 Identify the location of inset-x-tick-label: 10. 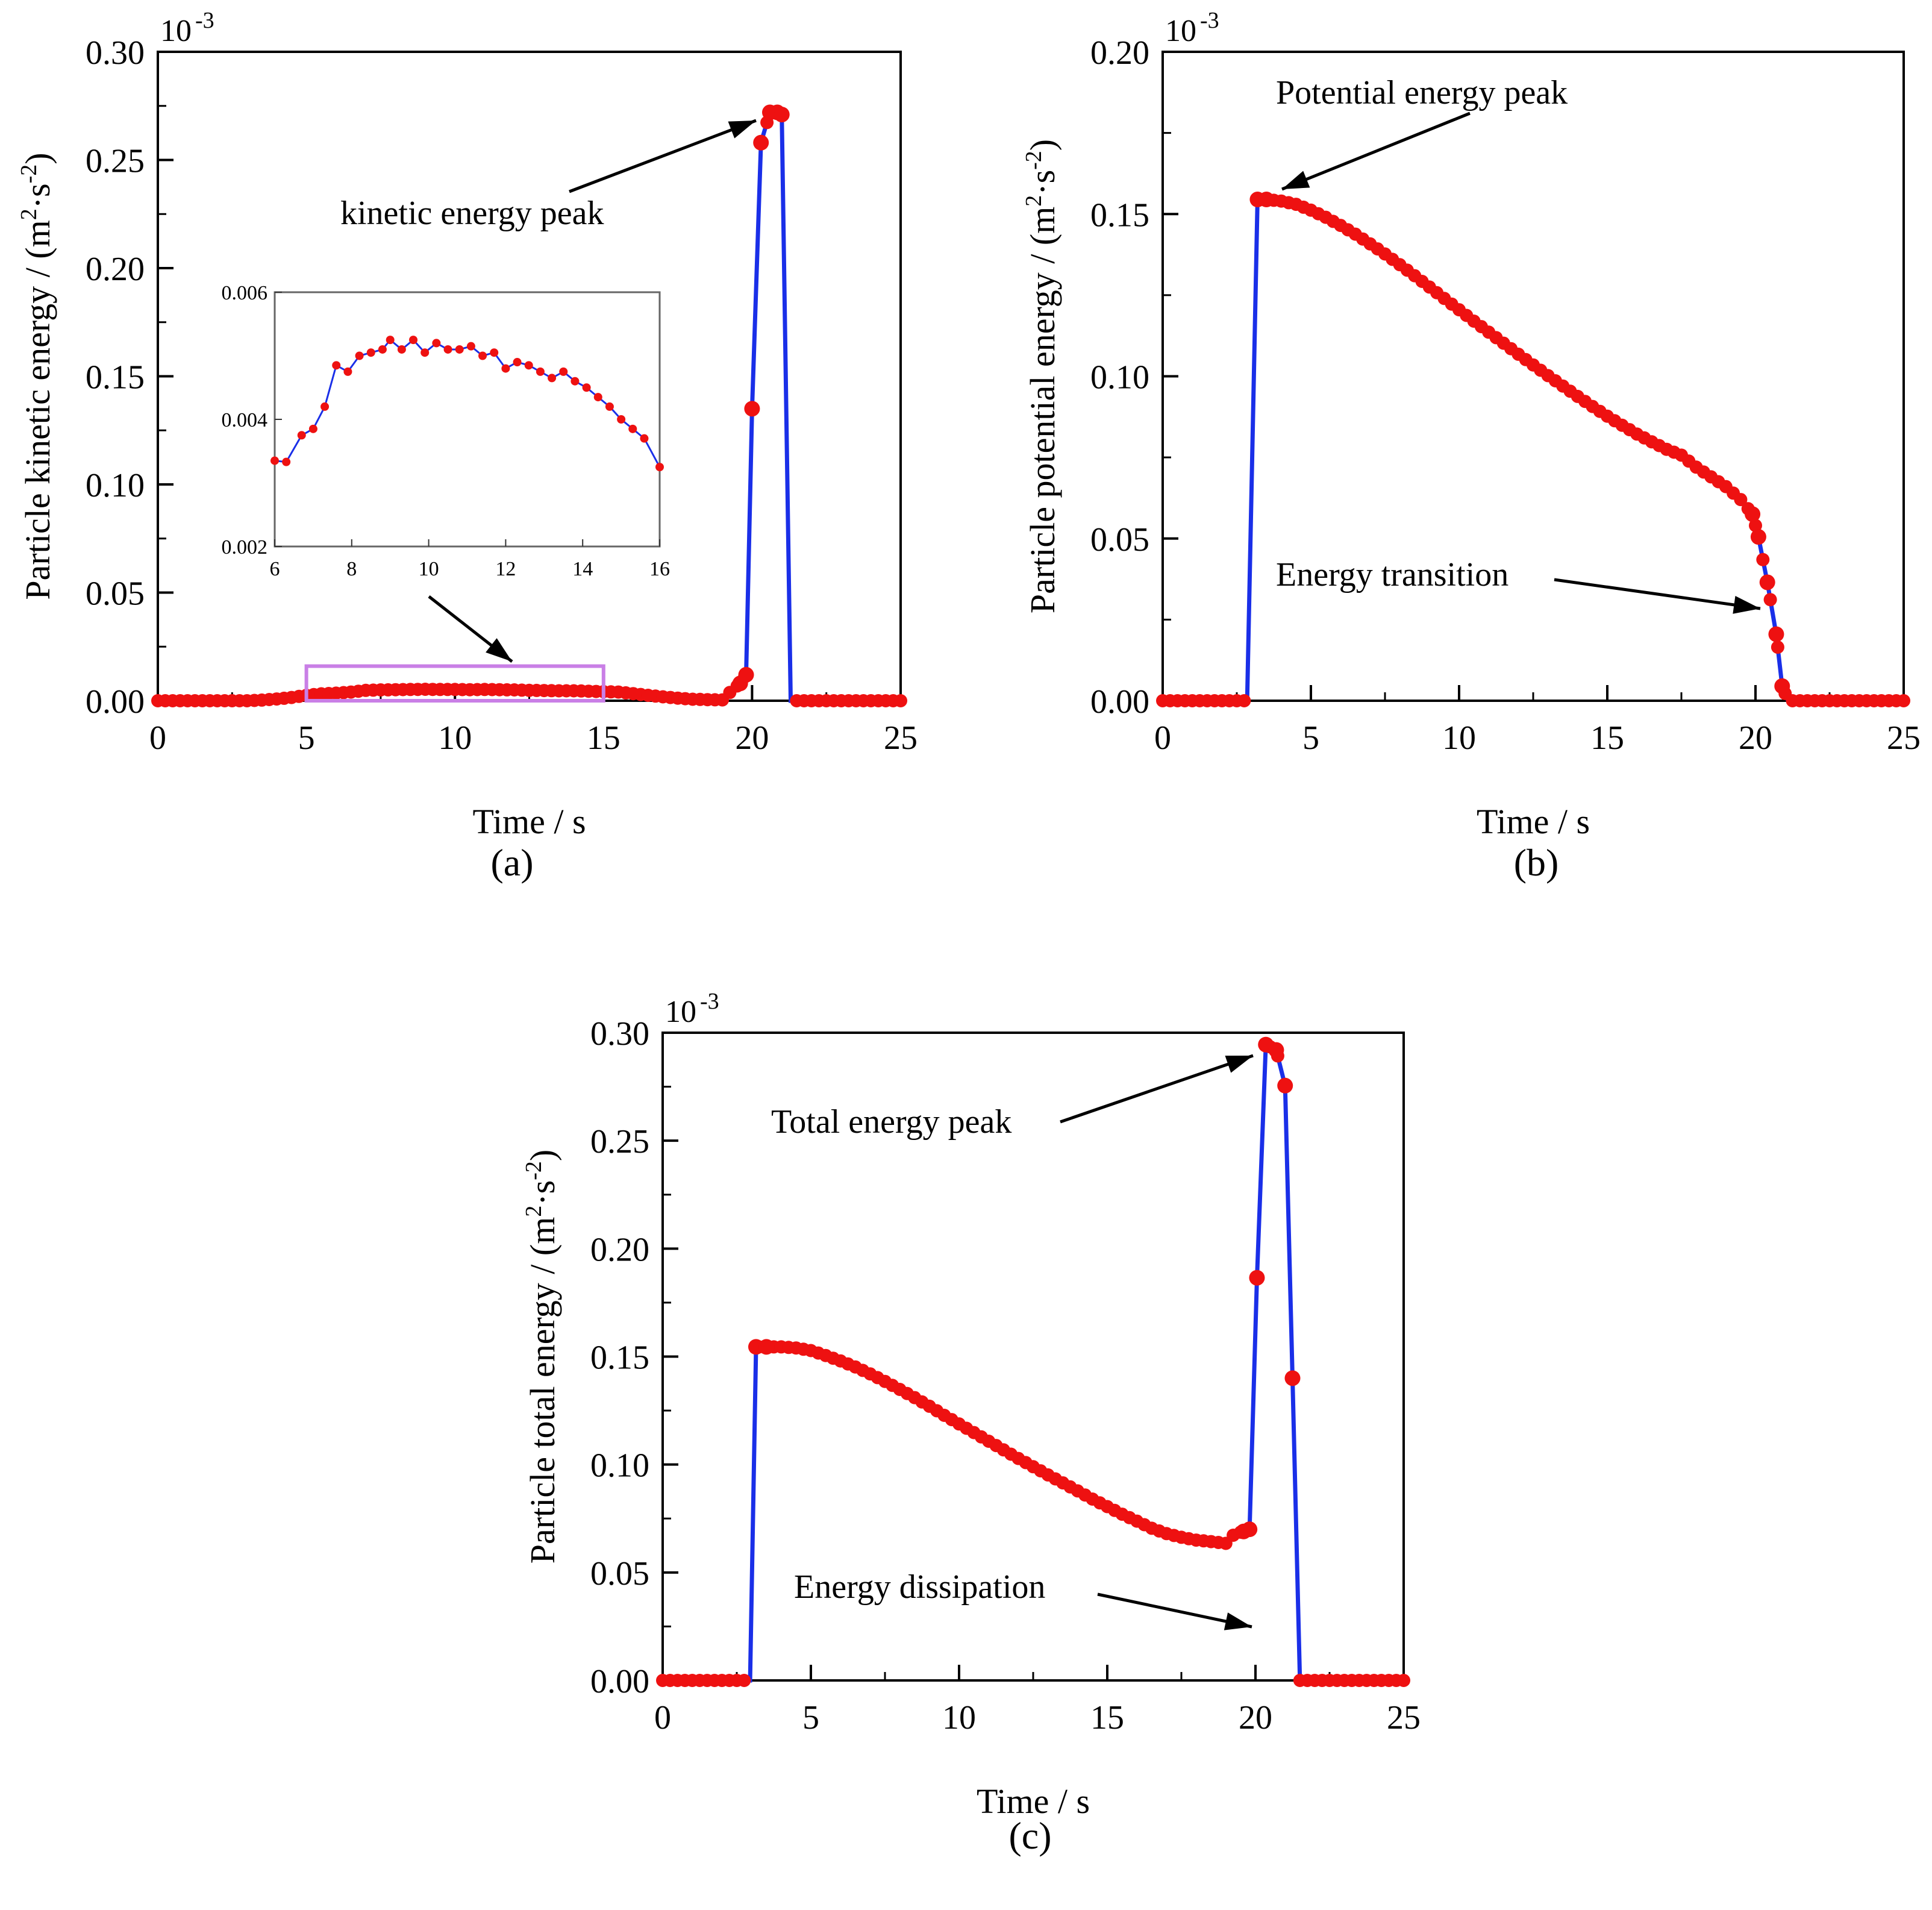
(429, 569).